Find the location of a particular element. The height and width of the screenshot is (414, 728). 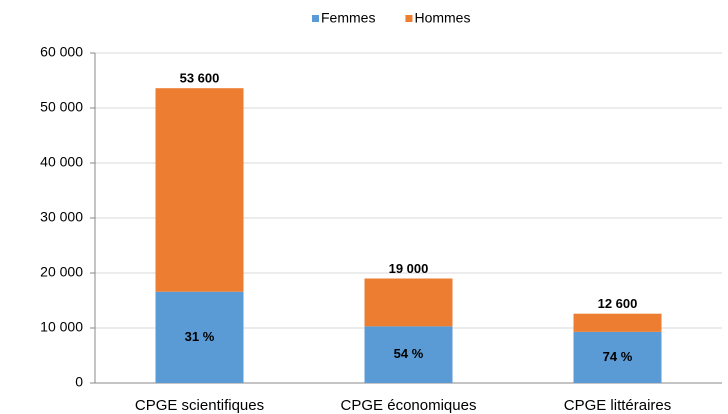

y-tick-label: 30 000 is located at coordinates (61, 217).